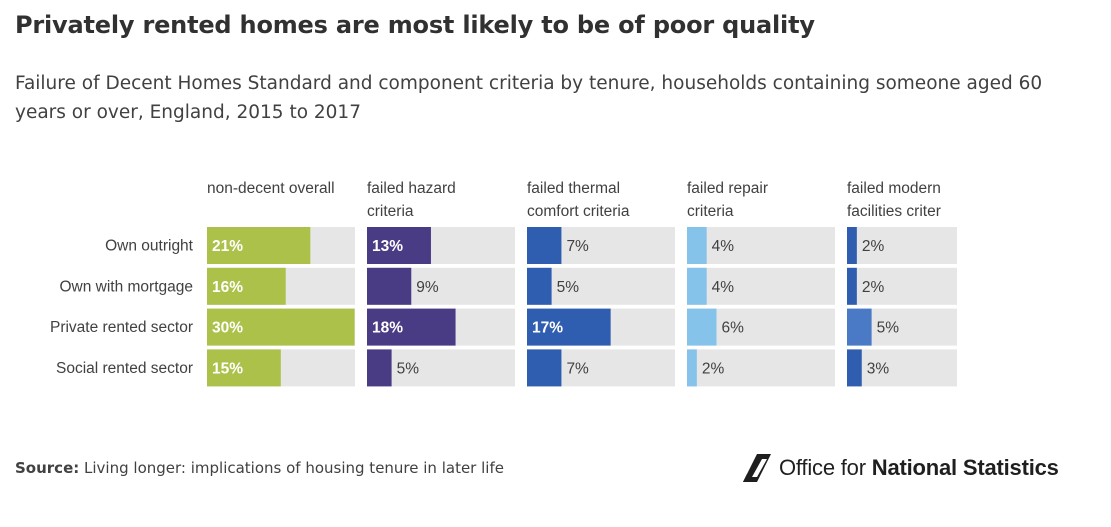  What do you see at coordinates (427, 287) in the screenshot?
I see `data-label: 9%` at bounding box center [427, 287].